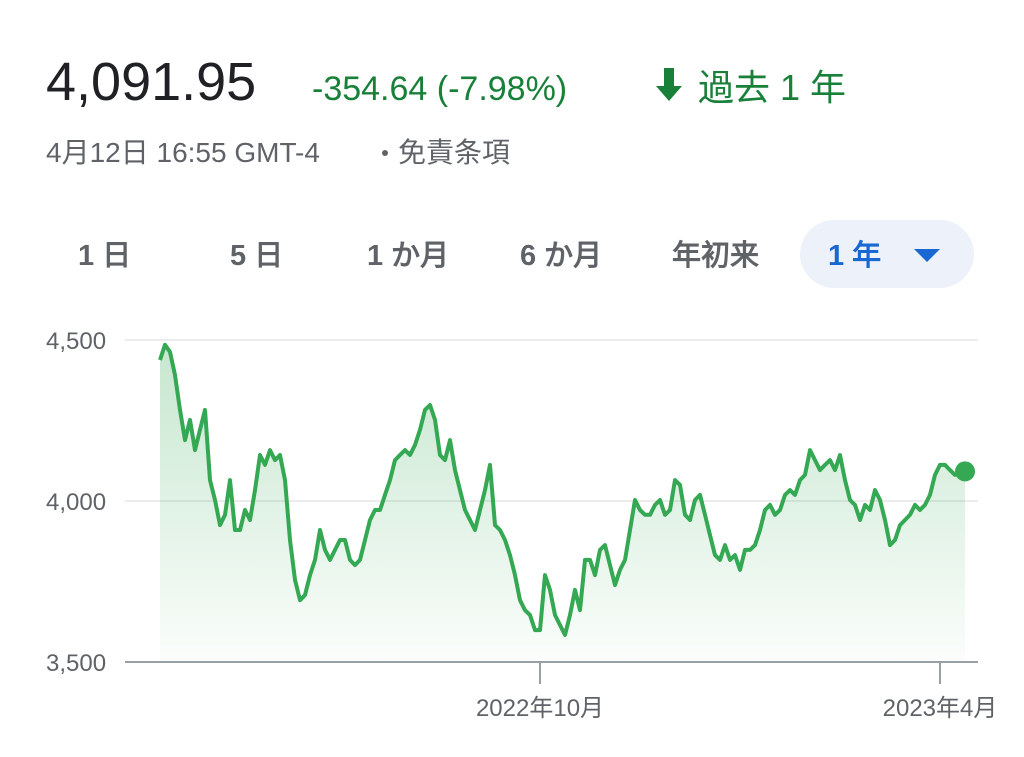  I want to click on y-tick-label: 3,500, so click(76, 663).